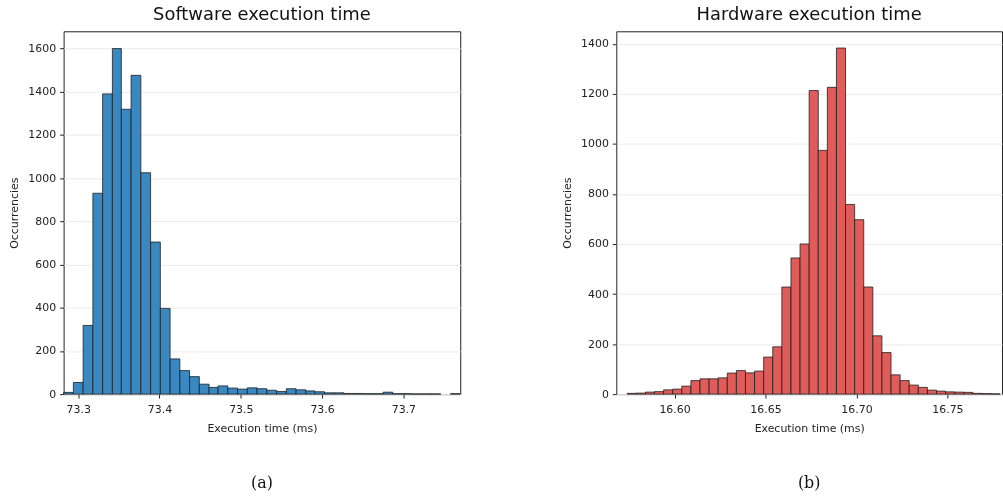 The image size is (1003, 502). I want to click on x-tick-label: 73.6, so click(322, 409).